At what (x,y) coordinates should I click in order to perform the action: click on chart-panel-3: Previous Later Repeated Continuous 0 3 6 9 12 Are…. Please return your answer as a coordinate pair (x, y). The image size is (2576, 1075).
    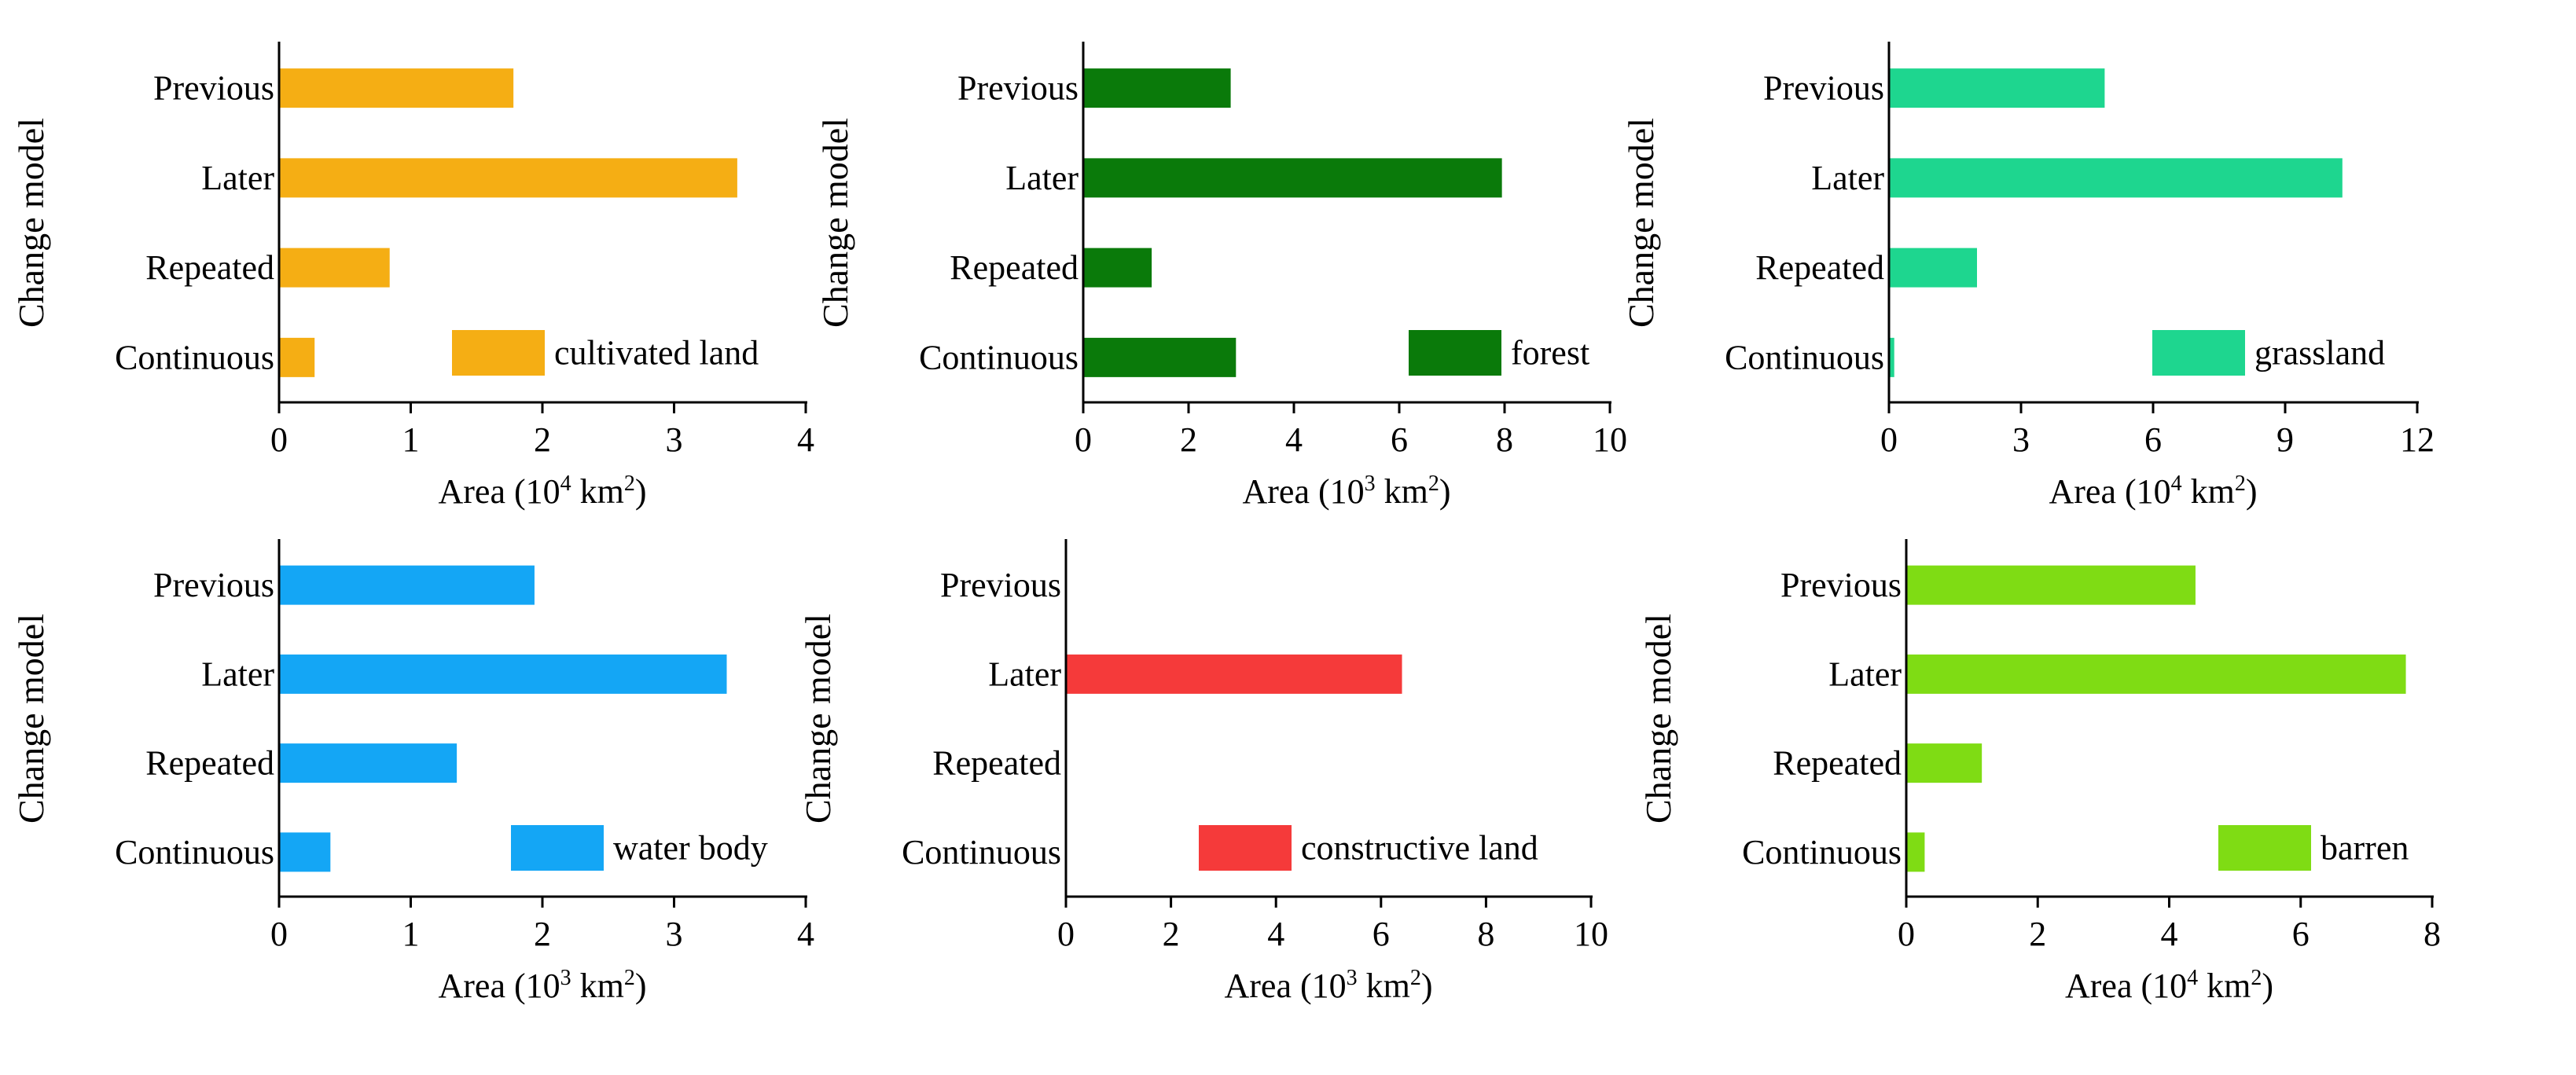
    Looking at the image, I should click on (2028, 276).